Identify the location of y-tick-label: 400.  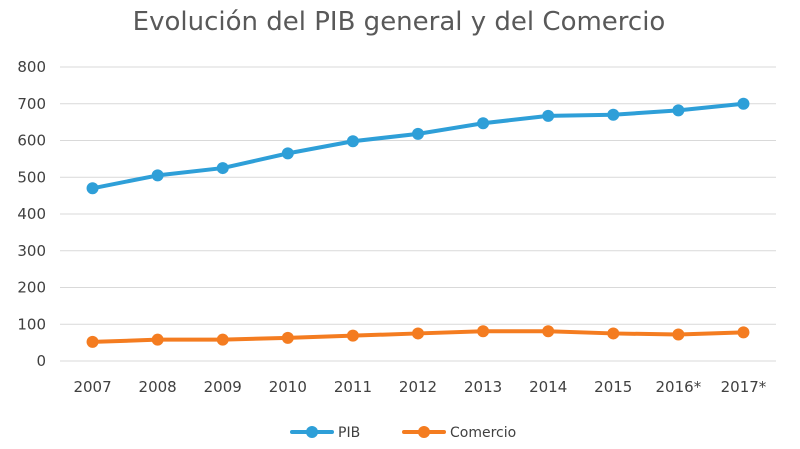
(31, 214).